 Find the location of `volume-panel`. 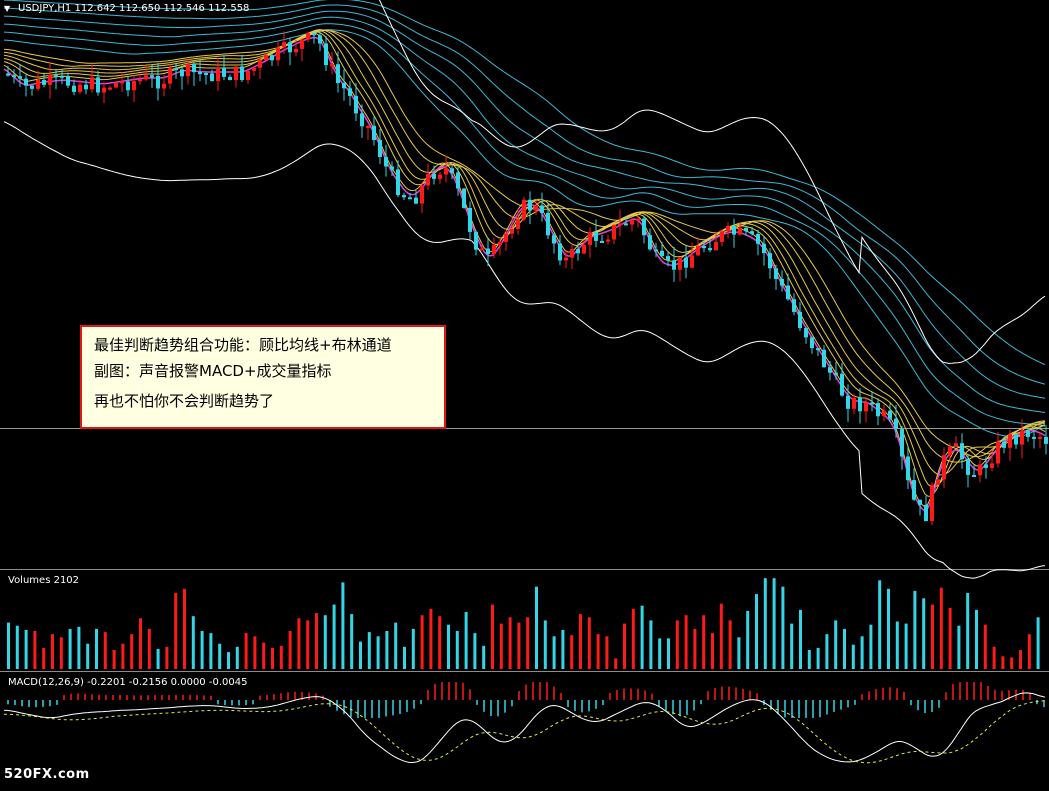

volume-panel is located at coordinates (523, 623).